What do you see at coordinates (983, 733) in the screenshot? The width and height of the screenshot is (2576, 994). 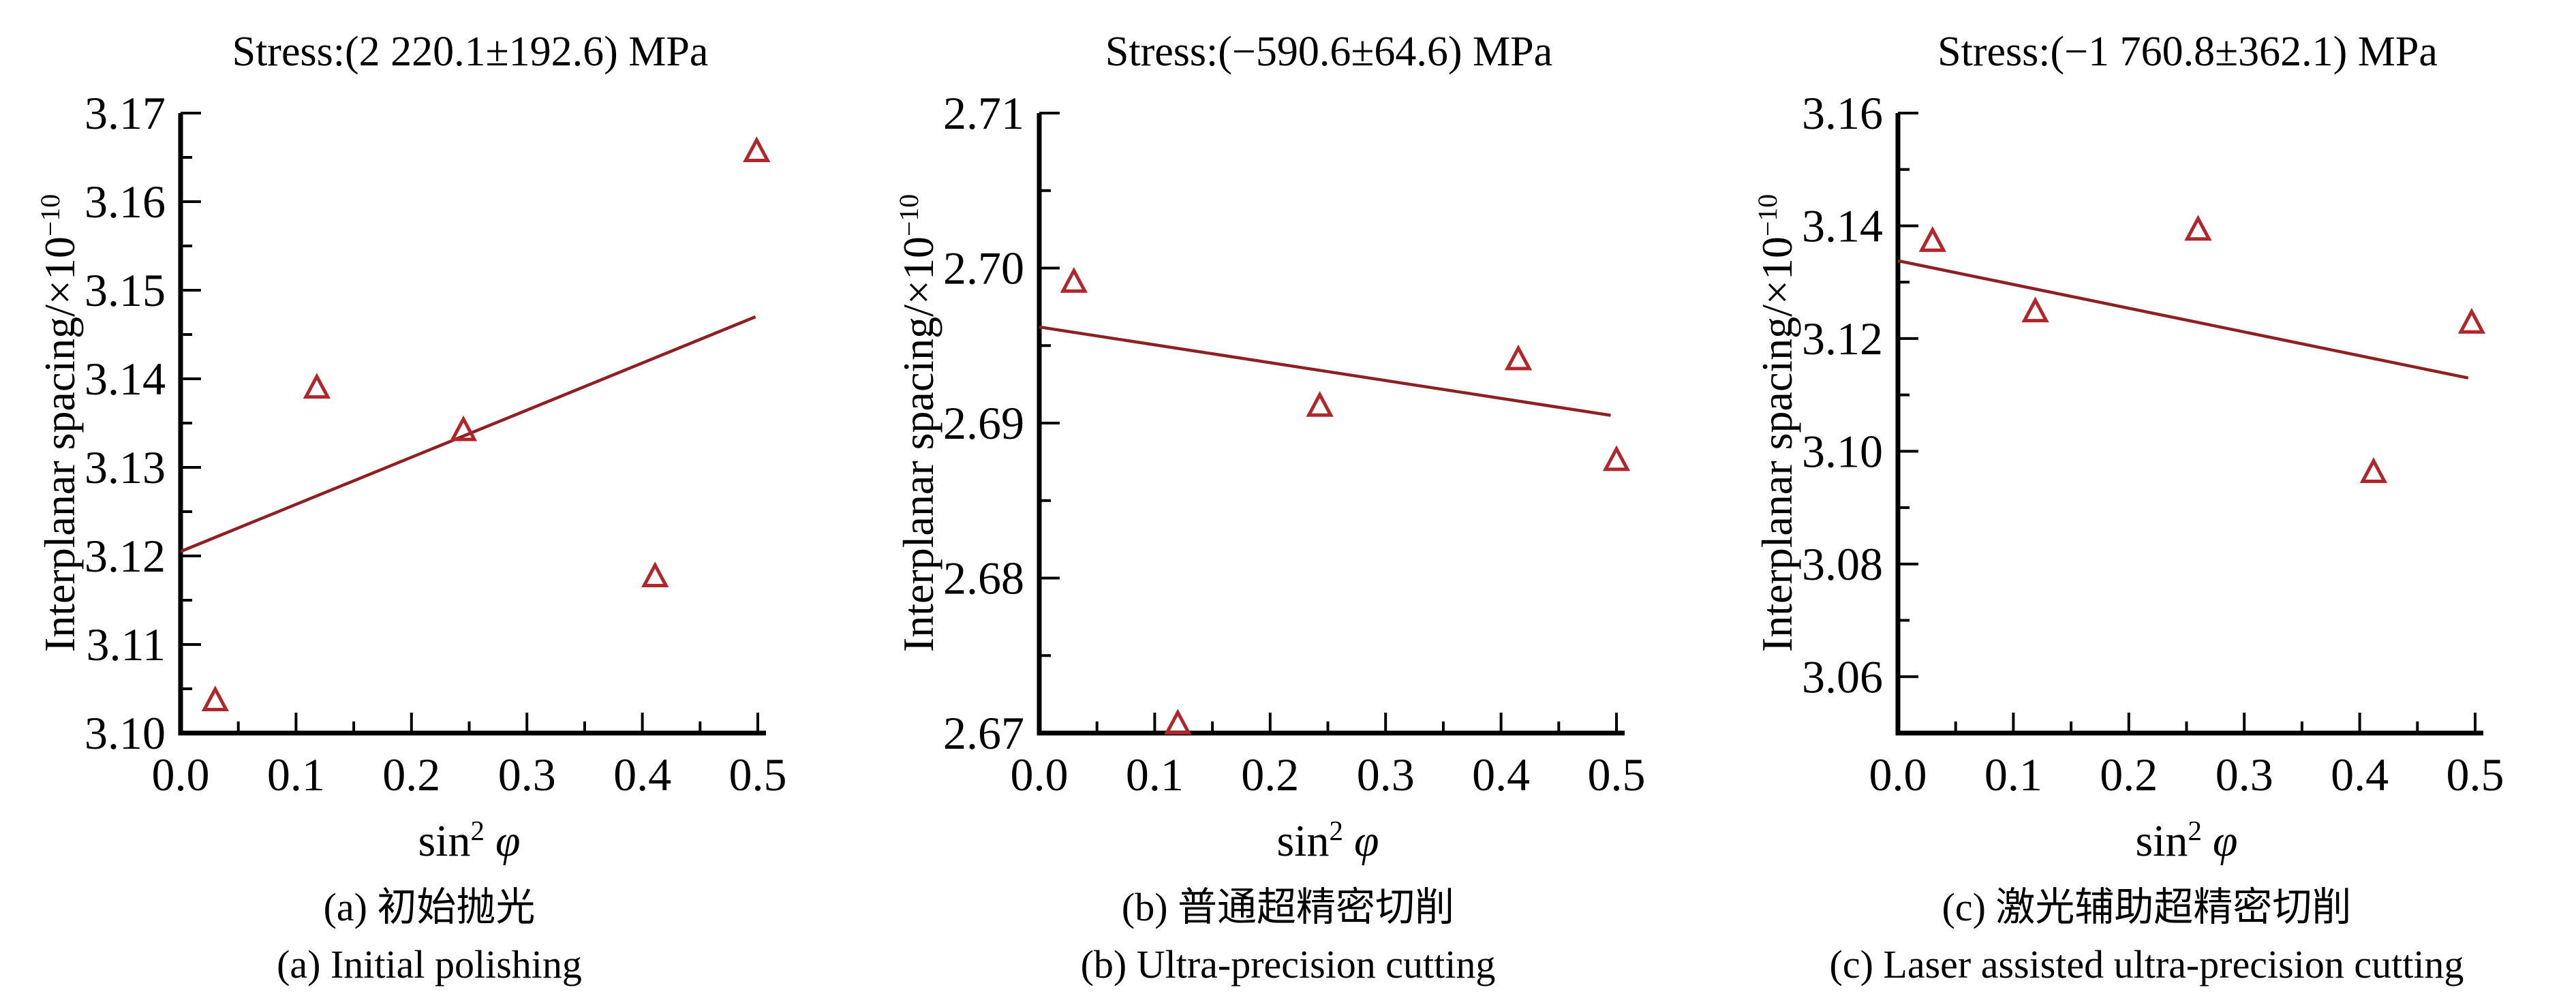 I see `y-tick-label: 2.67` at bounding box center [983, 733].